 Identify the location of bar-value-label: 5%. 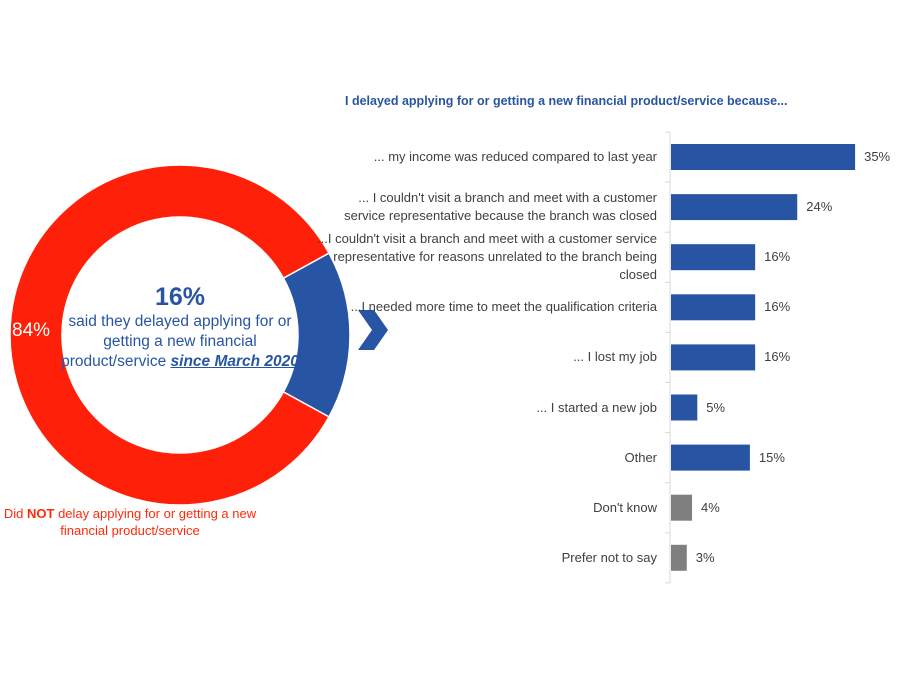
(716, 407).